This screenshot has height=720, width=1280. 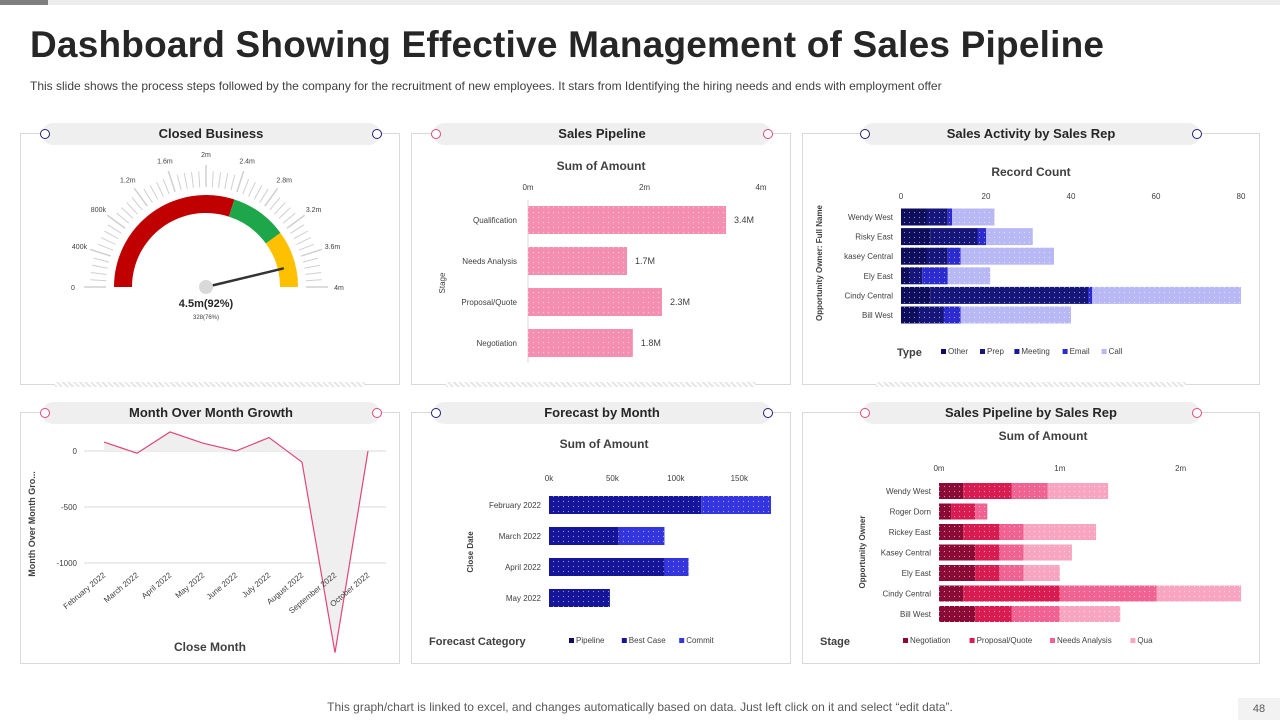 I want to click on bar-roger-dorn-needs-analysis, so click(x=981, y=511).